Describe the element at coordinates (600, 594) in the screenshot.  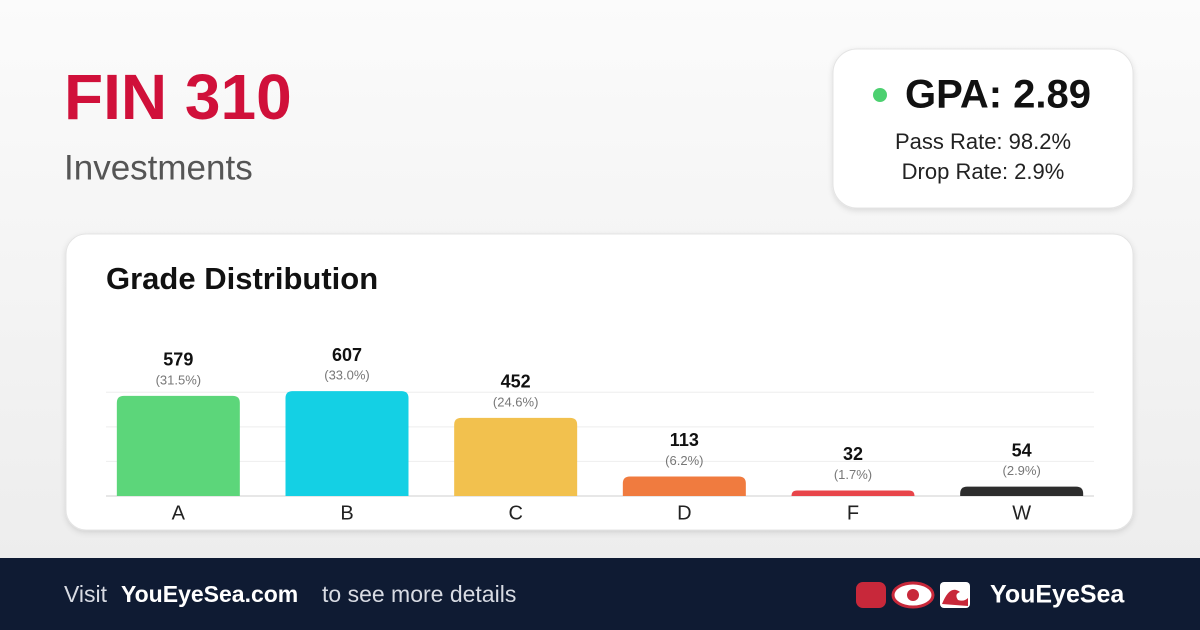
I see `footer` at that location.